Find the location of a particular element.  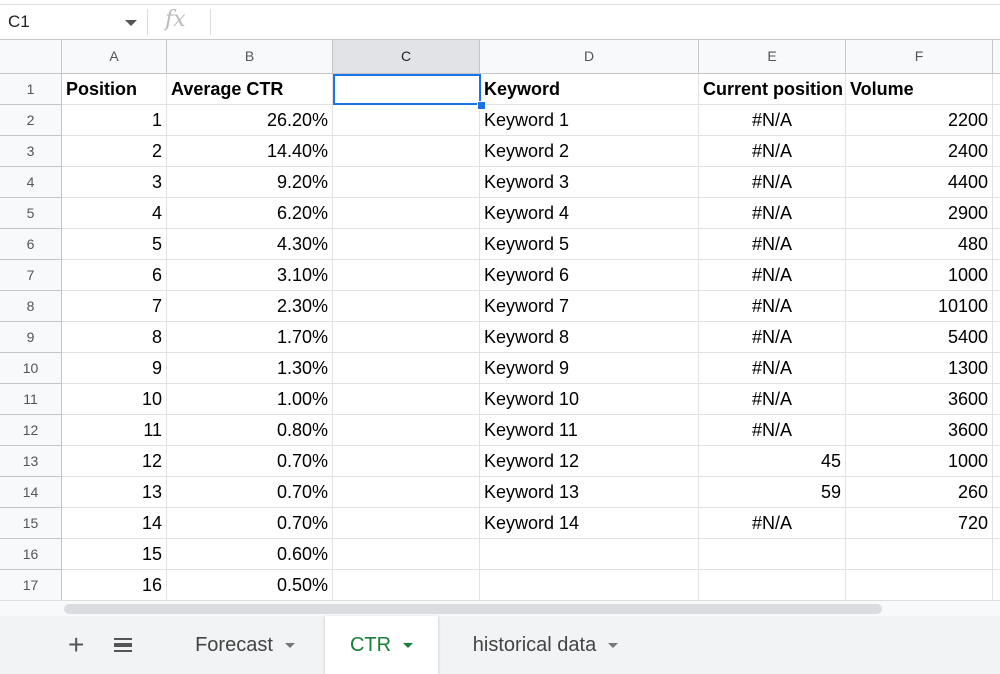

row-header: 17 is located at coordinates (31, 585).